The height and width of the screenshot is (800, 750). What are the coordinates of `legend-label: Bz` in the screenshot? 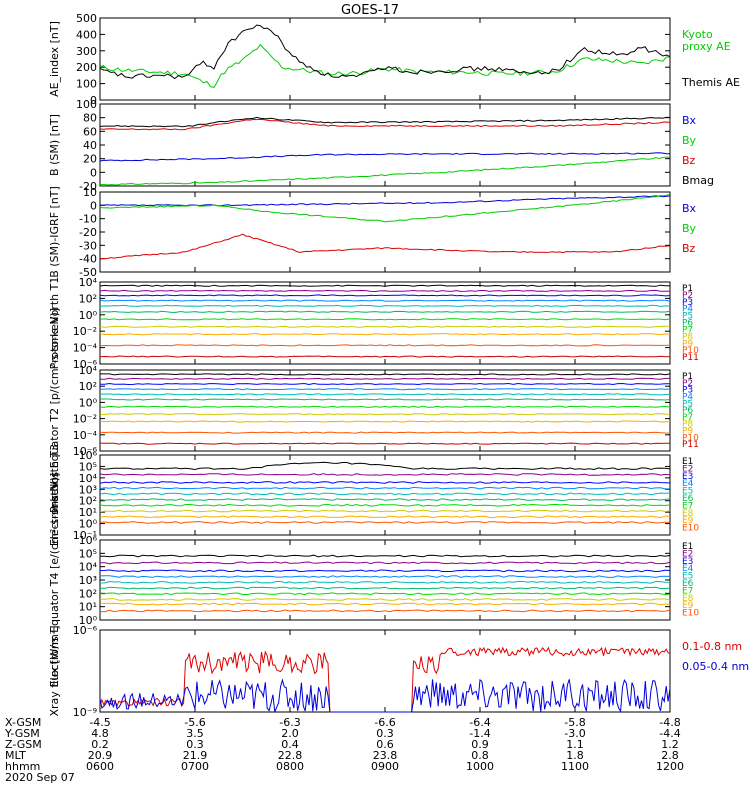 It's located at (689, 160).